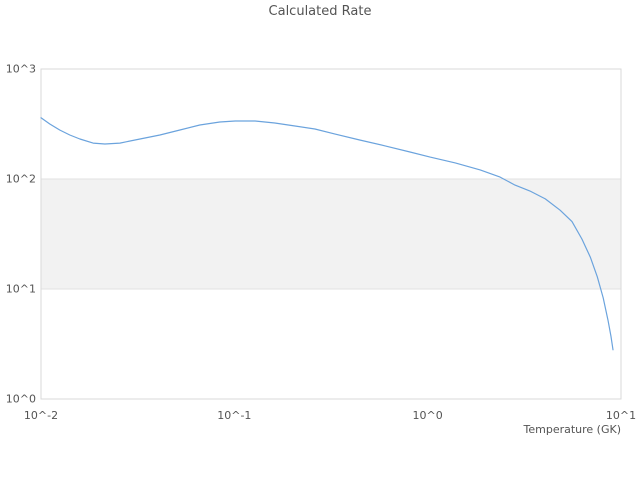 This screenshot has height=480, width=640. What do you see at coordinates (621, 415) in the screenshot?
I see `x-tick-label: 10^1` at bounding box center [621, 415].